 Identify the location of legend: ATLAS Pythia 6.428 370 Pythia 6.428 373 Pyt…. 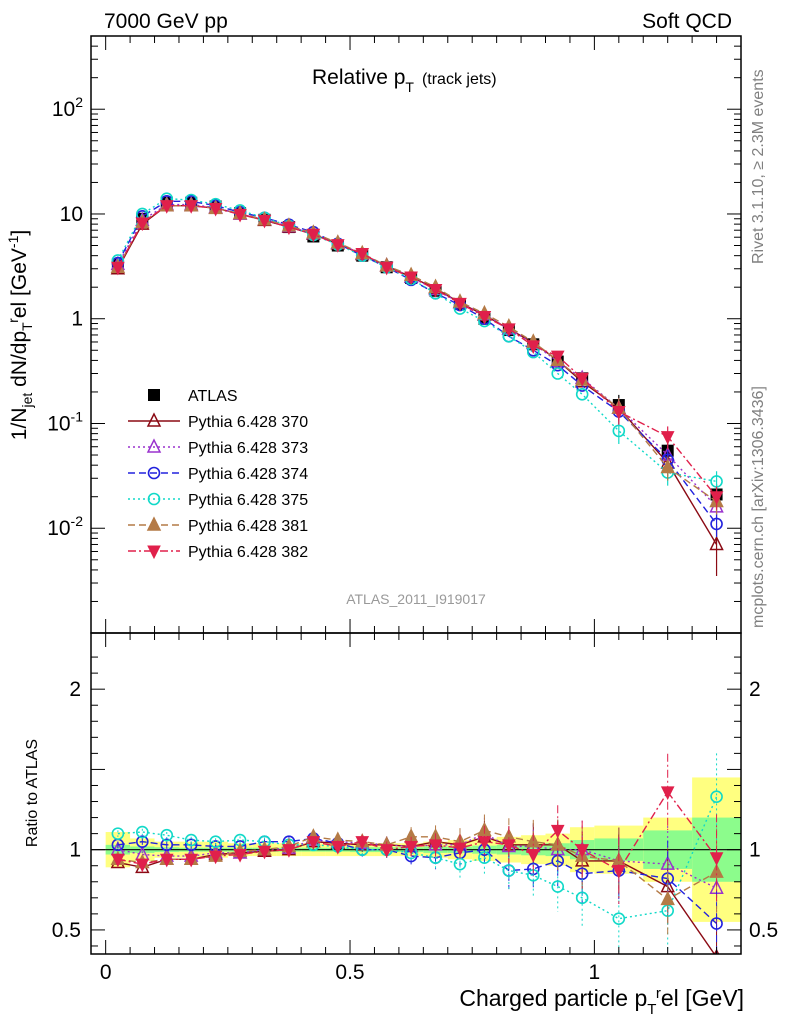
(218, 474).